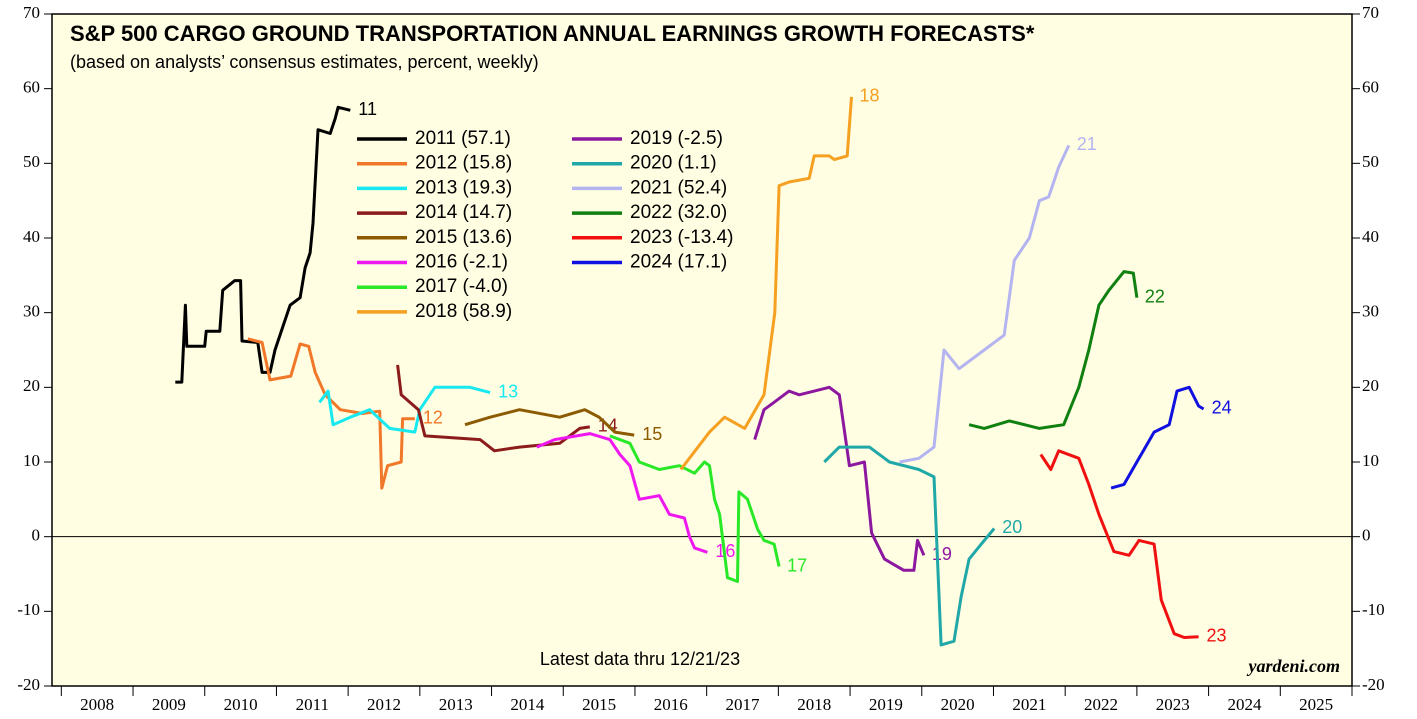 The image size is (1417, 719). What do you see at coordinates (463, 212) in the screenshot?
I see `legend-label: 2014 (14.7)` at bounding box center [463, 212].